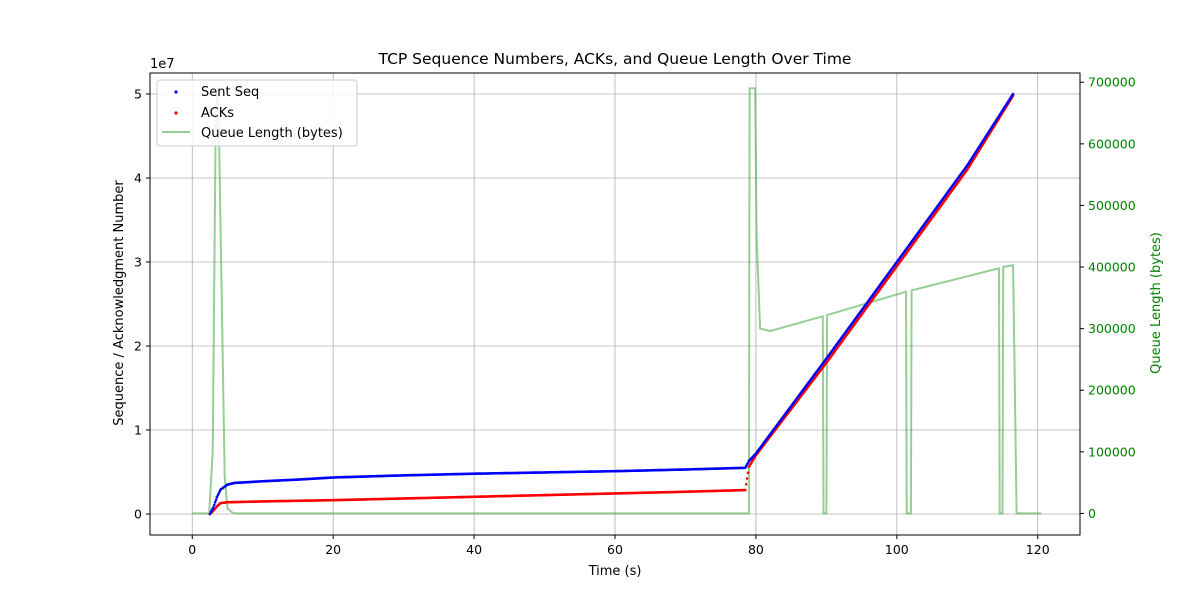 The width and height of the screenshot is (1200, 604). I want to click on y-right-tick-label: 500000, so click(1112, 205).